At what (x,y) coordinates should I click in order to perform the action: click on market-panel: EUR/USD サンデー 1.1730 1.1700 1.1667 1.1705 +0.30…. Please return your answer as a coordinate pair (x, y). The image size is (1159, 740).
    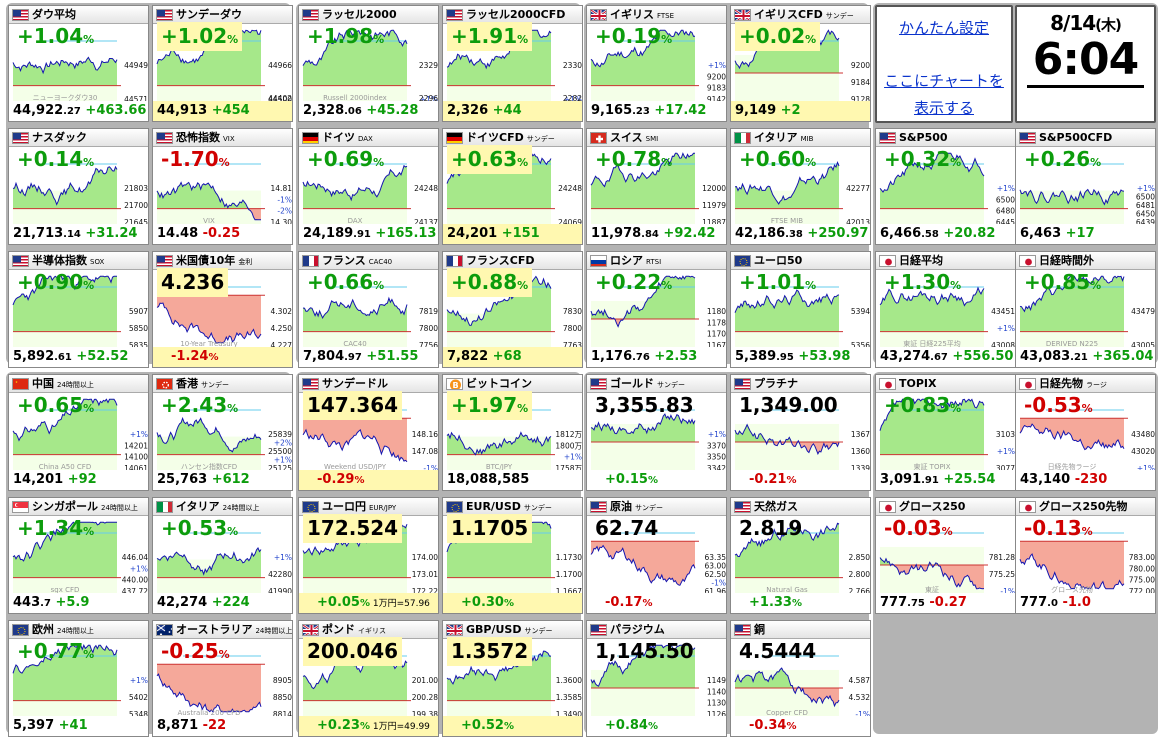
    Looking at the image, I should click on (512, 555).